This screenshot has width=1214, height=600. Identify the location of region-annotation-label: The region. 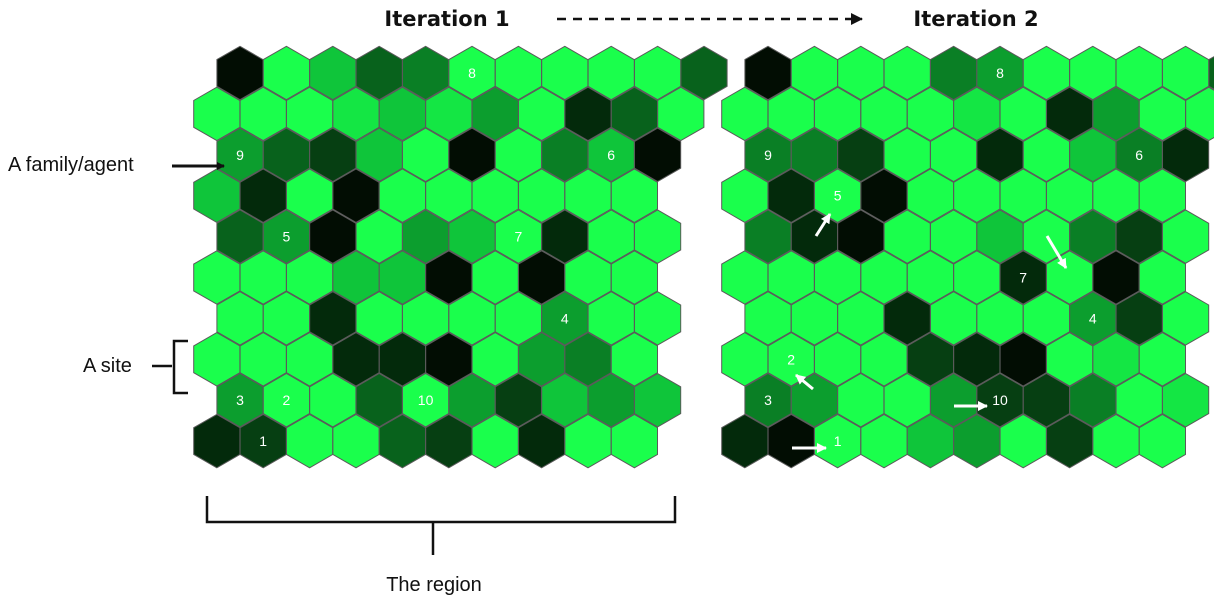
(434, 585).